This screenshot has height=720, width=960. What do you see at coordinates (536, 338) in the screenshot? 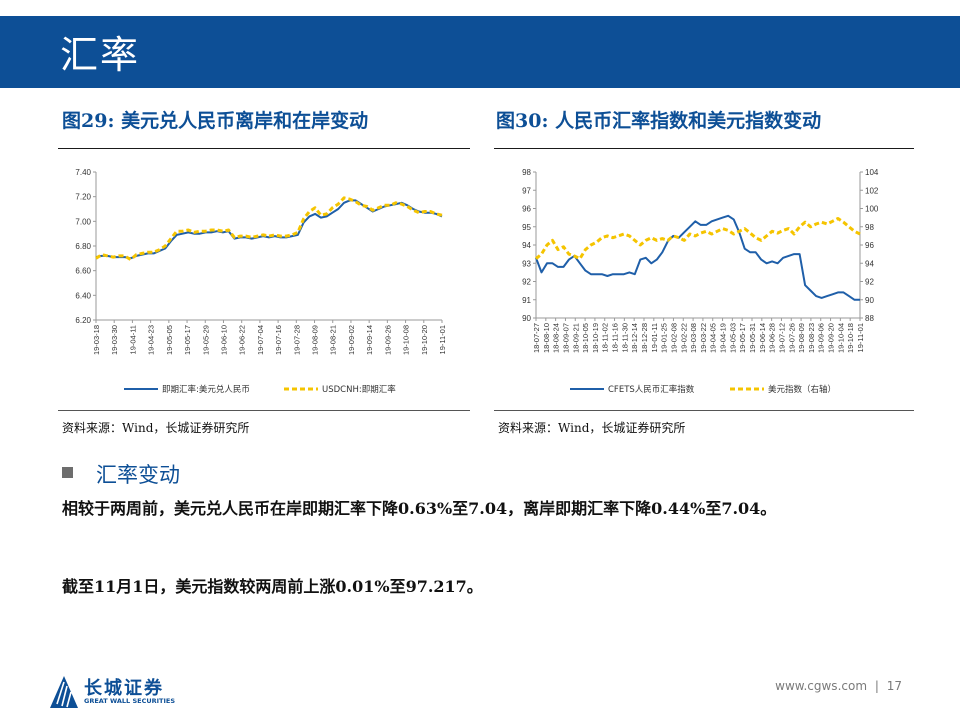
I see `x-tick-label: 18-07-27` at bounding box center [536, 338].